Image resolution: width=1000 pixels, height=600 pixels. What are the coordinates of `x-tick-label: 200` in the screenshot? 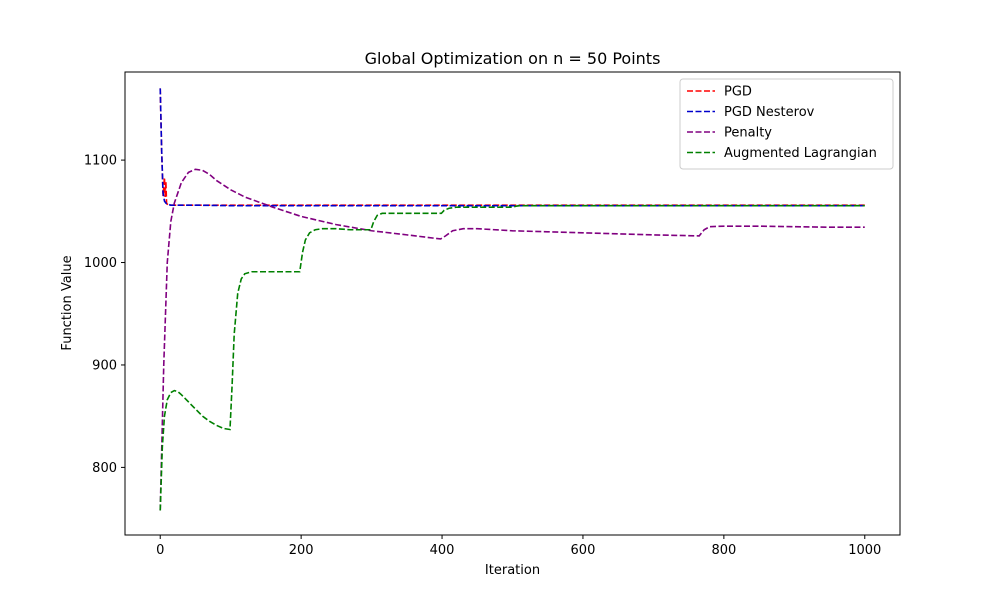 It's located at (301, 550).